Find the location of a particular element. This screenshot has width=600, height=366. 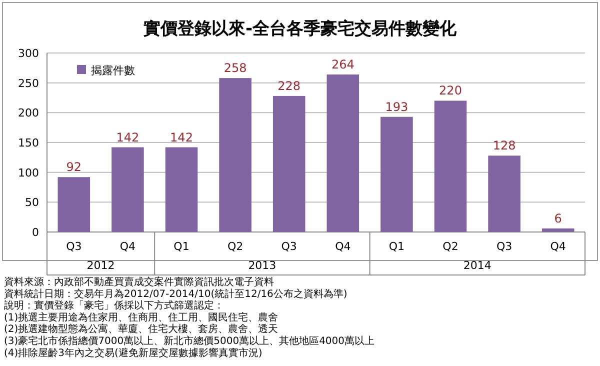

text: 說明：實價登錄「豪宅」係採以下方式篩選認定： is located at coordinates (114, 306).